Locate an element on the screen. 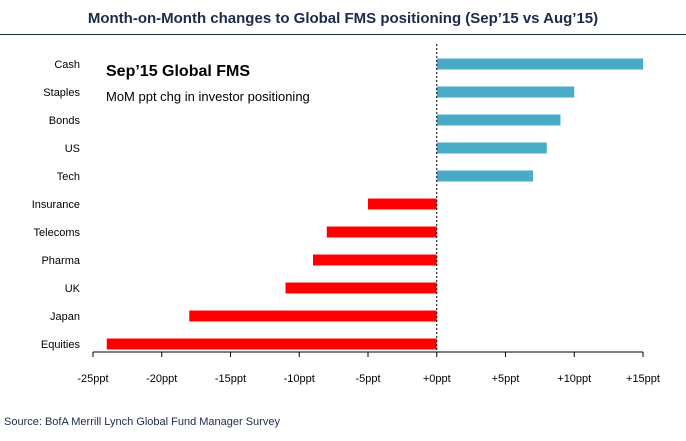 This screenshot has width=686, height=441. bar-bonds is located at coordinates (498, 120).